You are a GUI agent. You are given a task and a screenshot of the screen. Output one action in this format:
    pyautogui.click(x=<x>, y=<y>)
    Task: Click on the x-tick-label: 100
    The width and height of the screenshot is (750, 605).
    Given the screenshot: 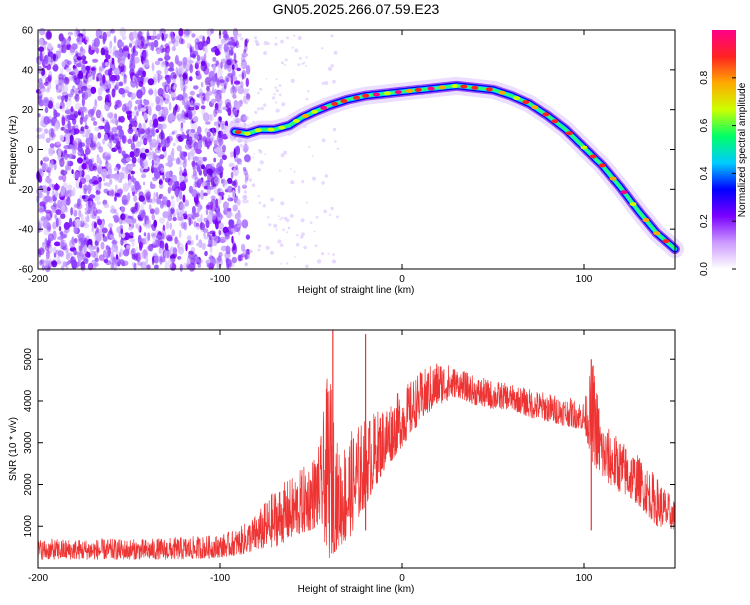 What is the action you would take?
    pyautogui.click(x=584, y=578)
    